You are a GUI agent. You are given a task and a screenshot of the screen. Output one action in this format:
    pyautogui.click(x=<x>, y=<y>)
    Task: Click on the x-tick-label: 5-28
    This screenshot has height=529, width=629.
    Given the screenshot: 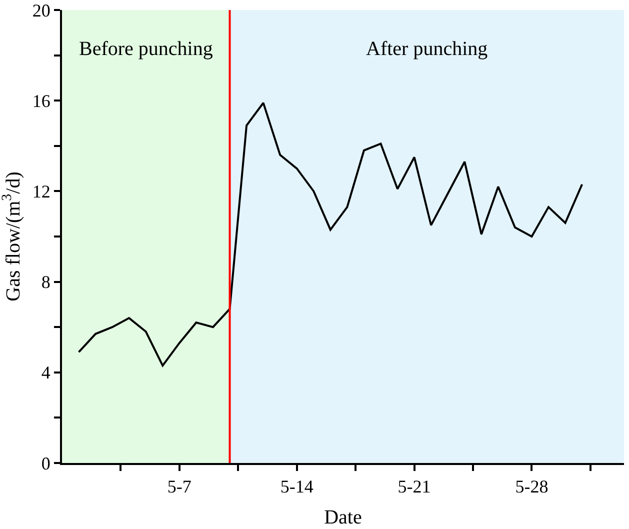 What is the action you would take?
    pyautogui.click(x=531, y=486)
    